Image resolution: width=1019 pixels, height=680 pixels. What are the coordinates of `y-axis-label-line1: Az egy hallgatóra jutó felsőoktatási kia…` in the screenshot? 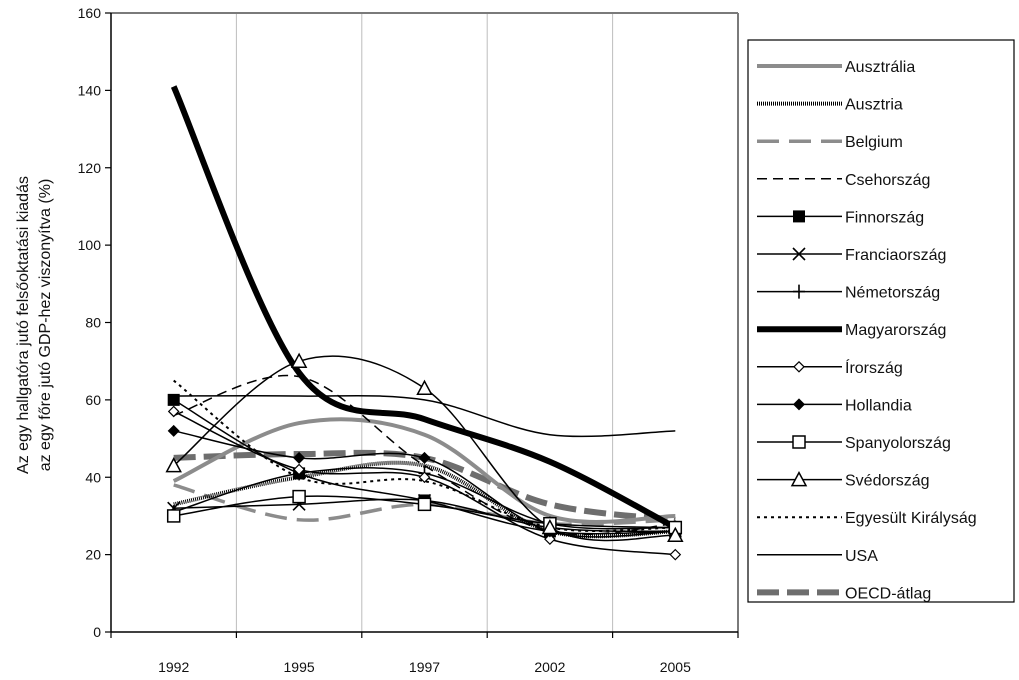 It's located at (23, 325).